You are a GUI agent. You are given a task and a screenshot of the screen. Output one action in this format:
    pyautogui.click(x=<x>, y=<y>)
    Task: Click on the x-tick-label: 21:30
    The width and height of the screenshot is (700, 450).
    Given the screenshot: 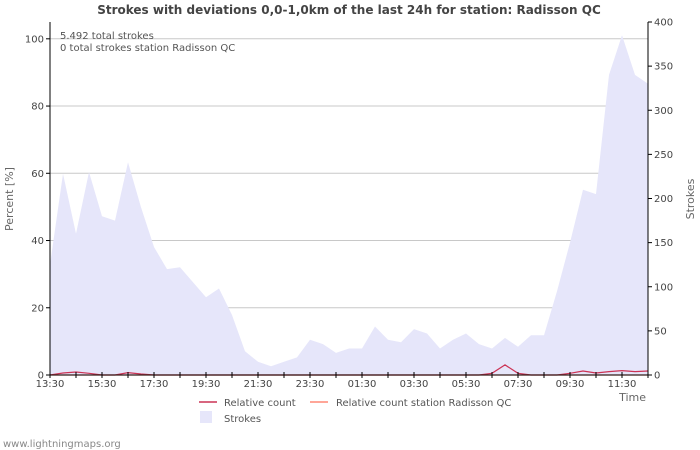 What is the action you would take?
    pyautogui.click(x=258, y=384)
    